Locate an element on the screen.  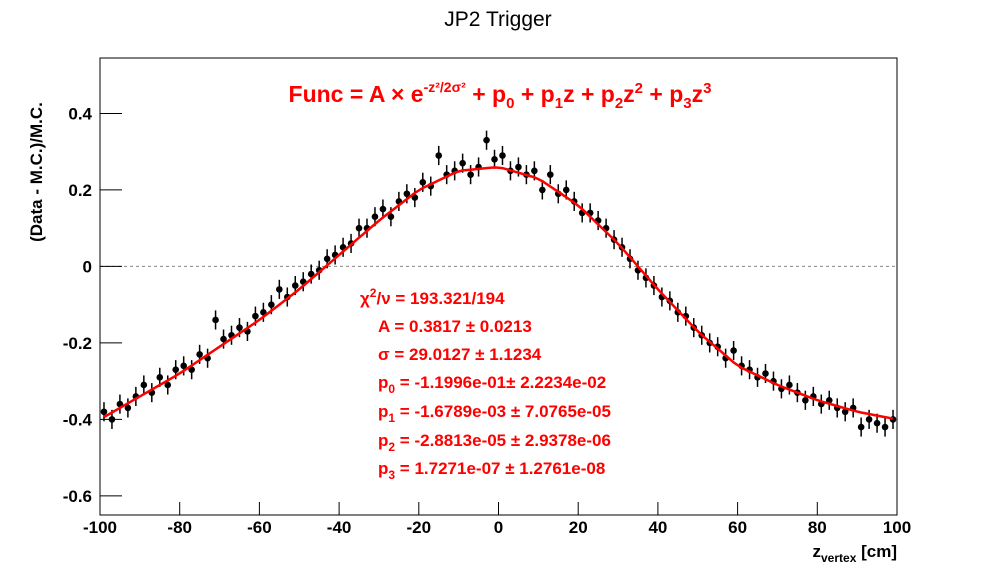
x-tick-label: 80 is located at coordinates (817, 527).